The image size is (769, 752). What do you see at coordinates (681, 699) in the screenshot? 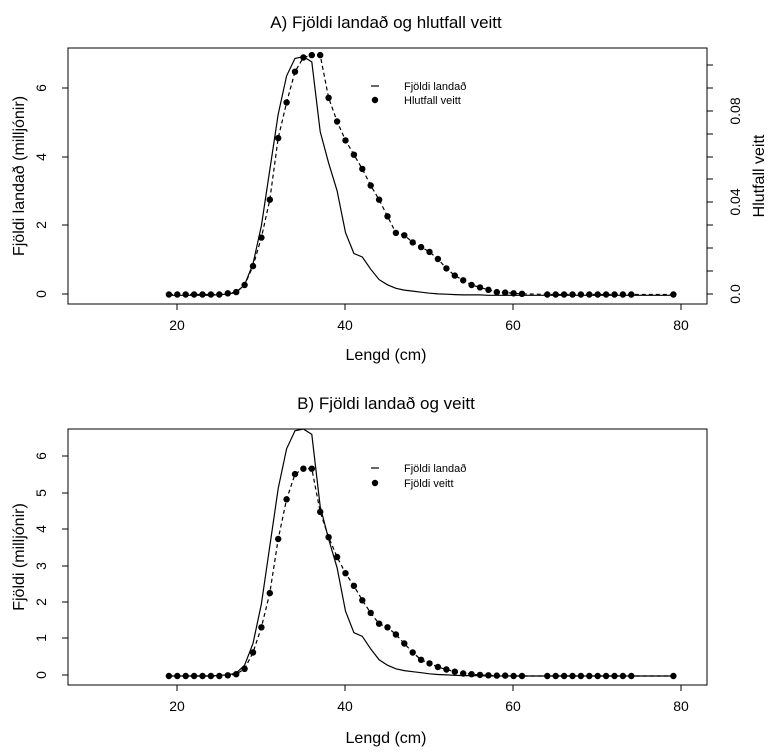
I see `panel-b-x-tick: 80` at bounding box center [681, 699].